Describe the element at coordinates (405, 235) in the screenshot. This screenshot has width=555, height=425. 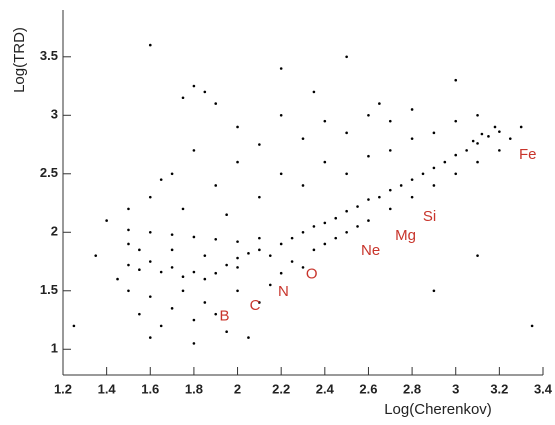
I see `annotation: Mg` at that location.